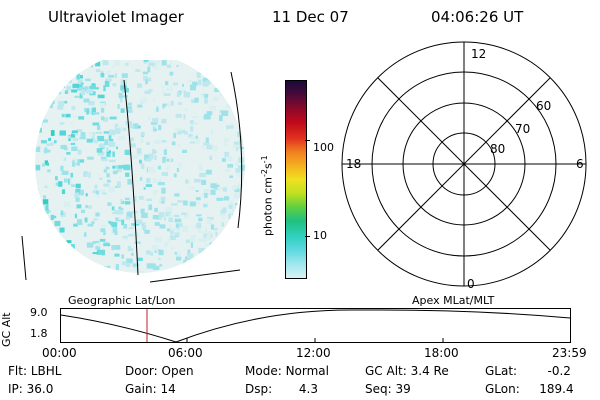  Describe the element at coordinates (264, 159) in the screenshot. I see `unit-exp-s: -1` at that location.